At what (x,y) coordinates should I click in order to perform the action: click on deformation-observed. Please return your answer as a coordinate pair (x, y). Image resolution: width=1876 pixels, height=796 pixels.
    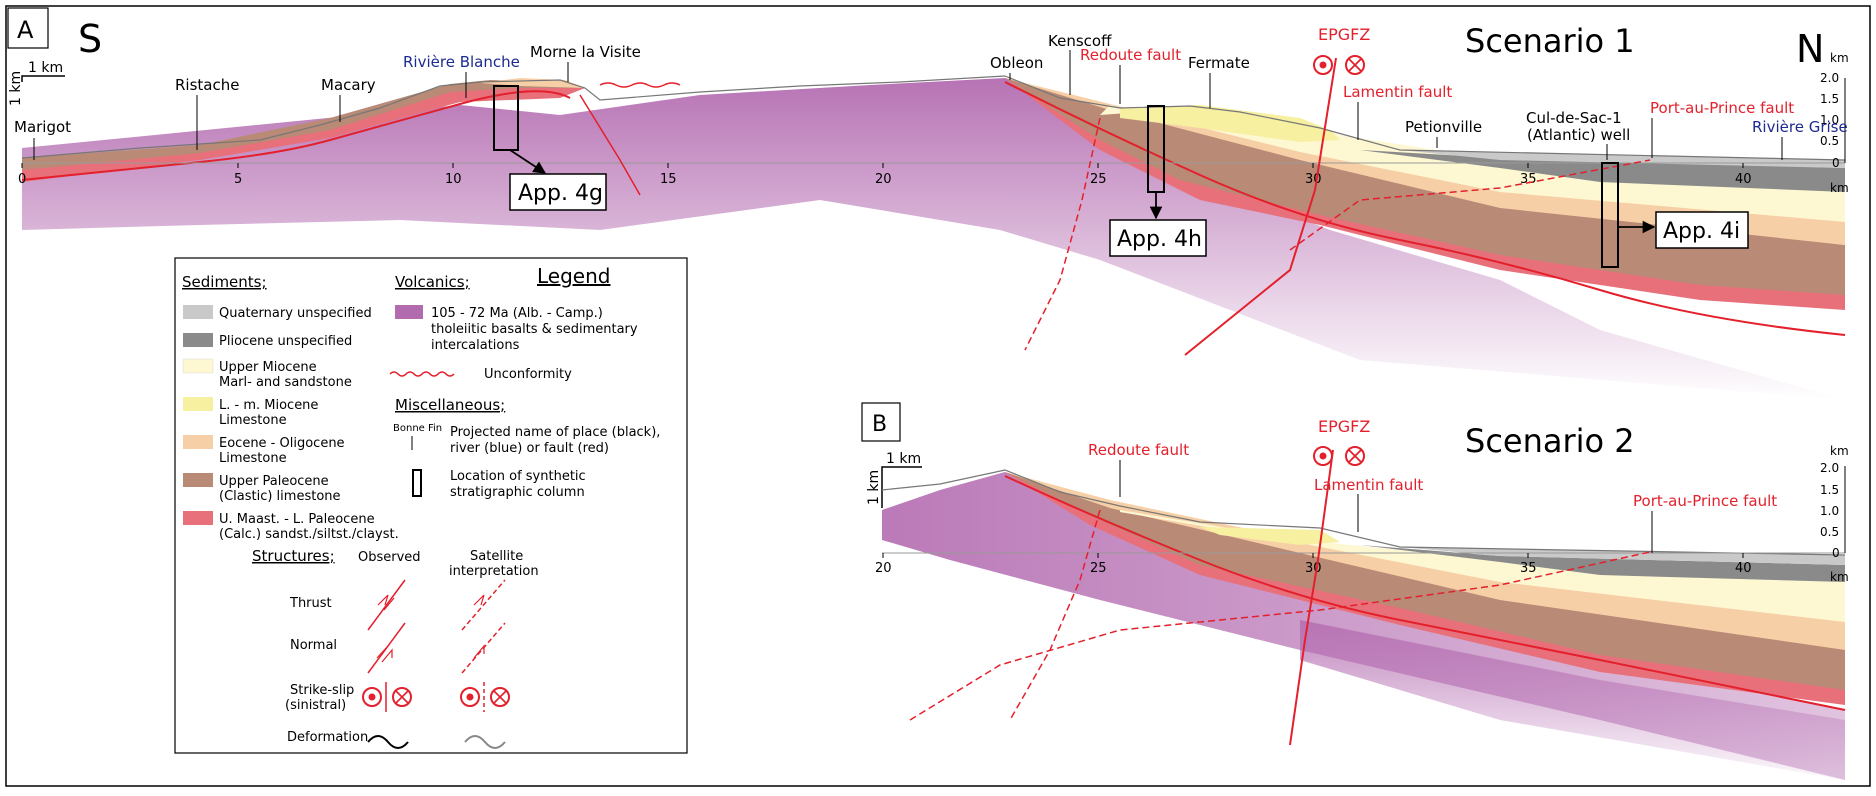
    Looking at the image, I should click on (388, 742).